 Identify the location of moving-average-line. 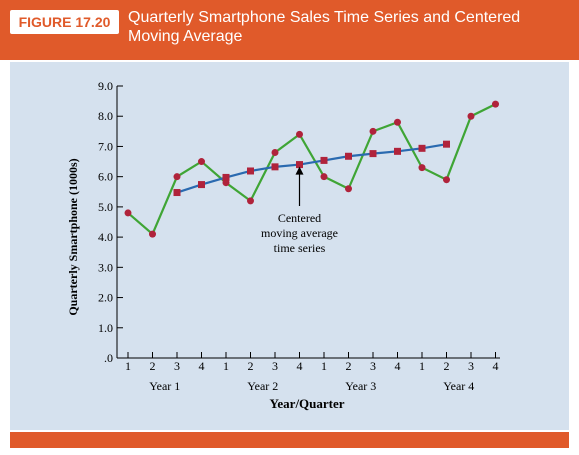
(311, 168).